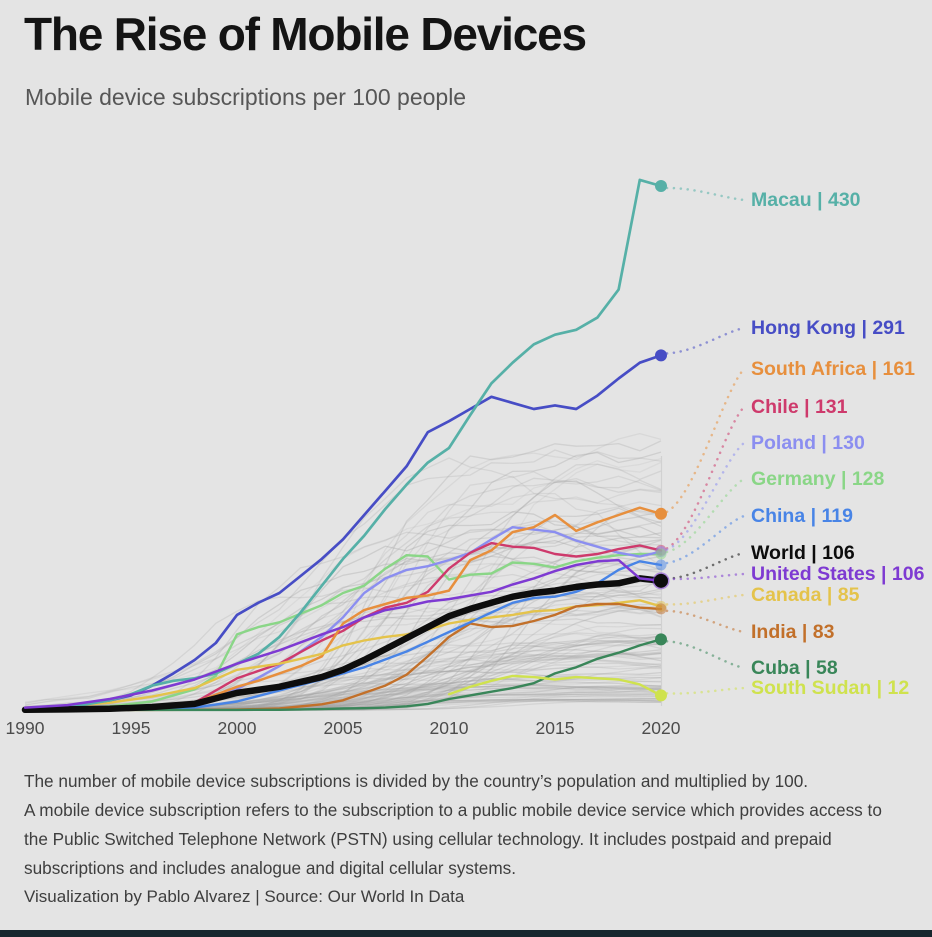 The image size is (932, 937). I want to click on line-world, so click(343, 644).